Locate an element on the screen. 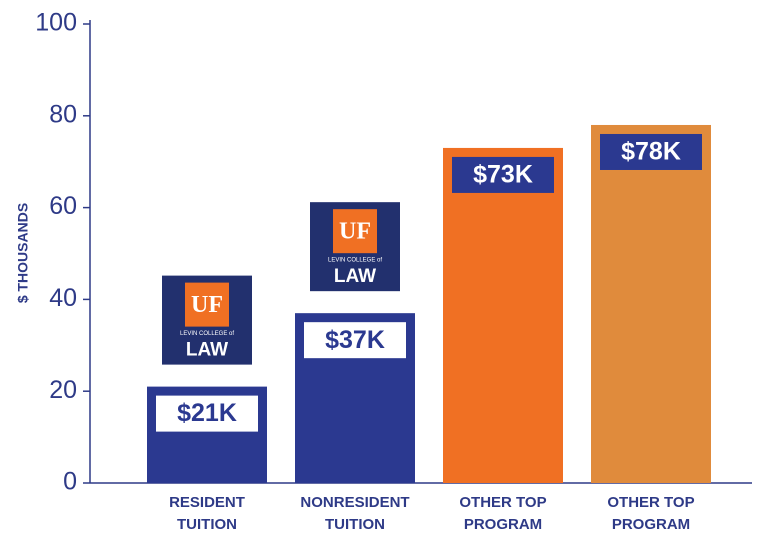 This screenshot has height=548, width=768. y-tick-label: 80 is located at coordinates (63, 114).